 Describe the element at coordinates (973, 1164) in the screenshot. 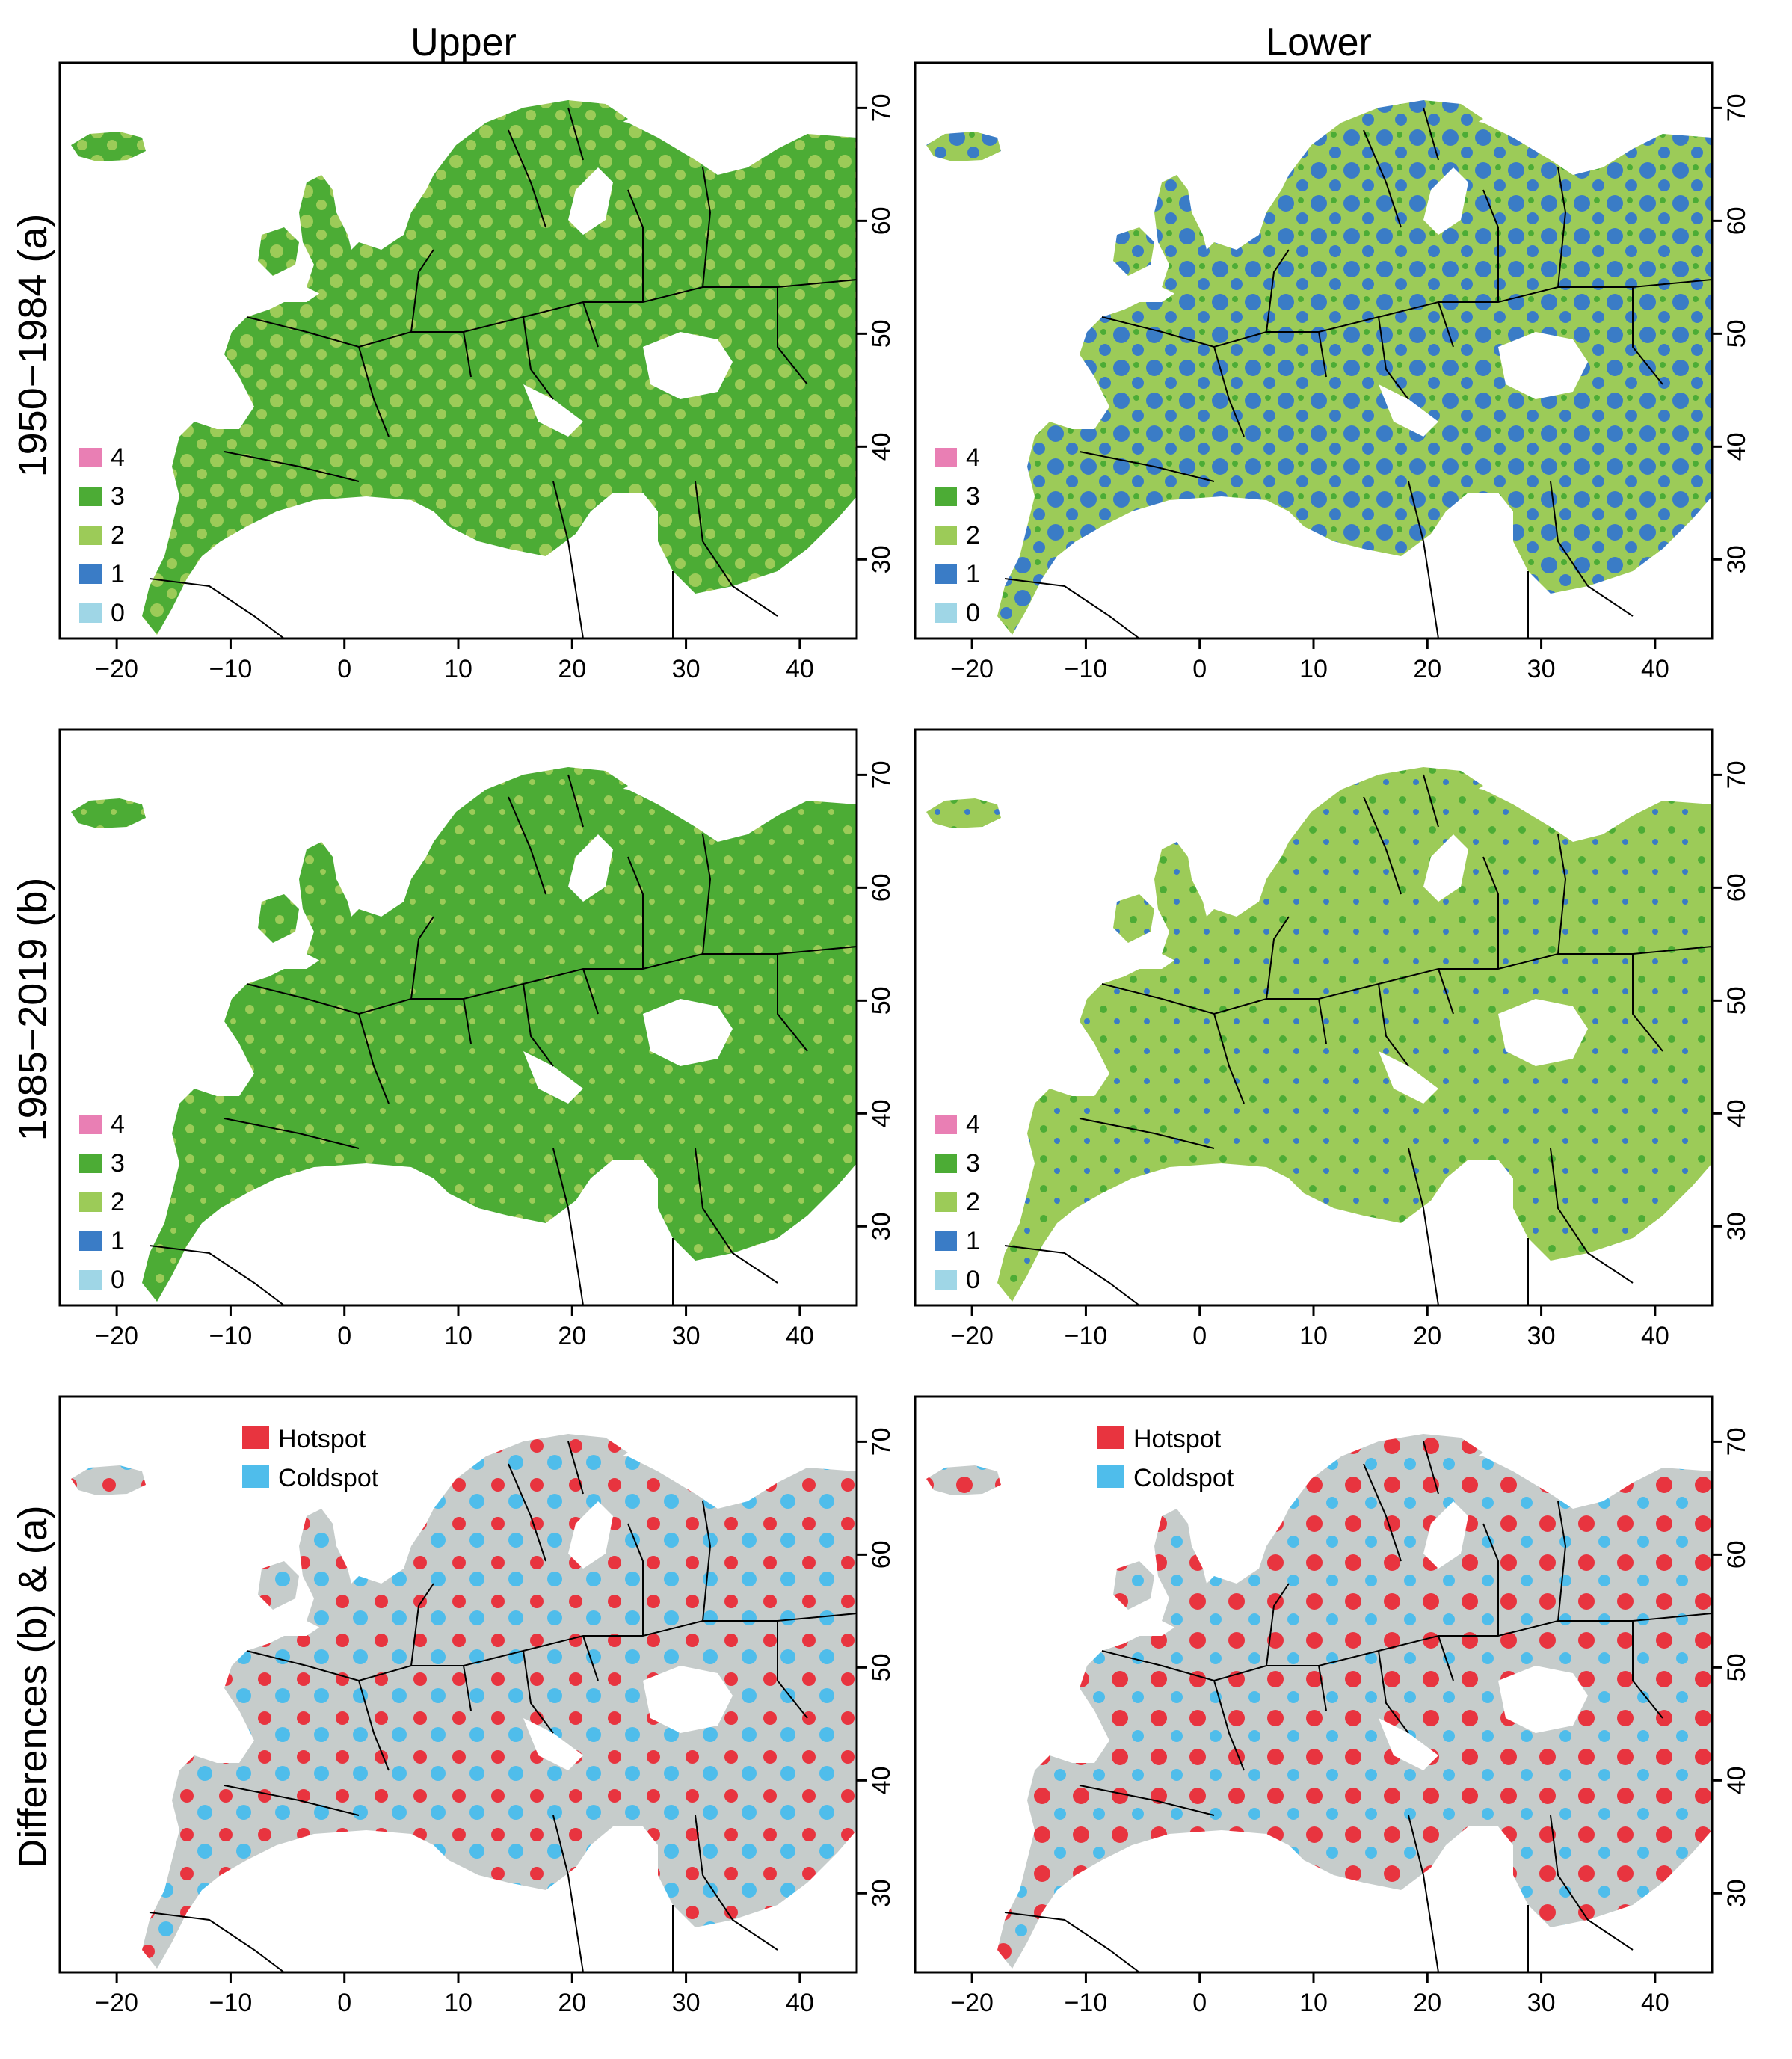

I see `legend-label: 3` at that location.